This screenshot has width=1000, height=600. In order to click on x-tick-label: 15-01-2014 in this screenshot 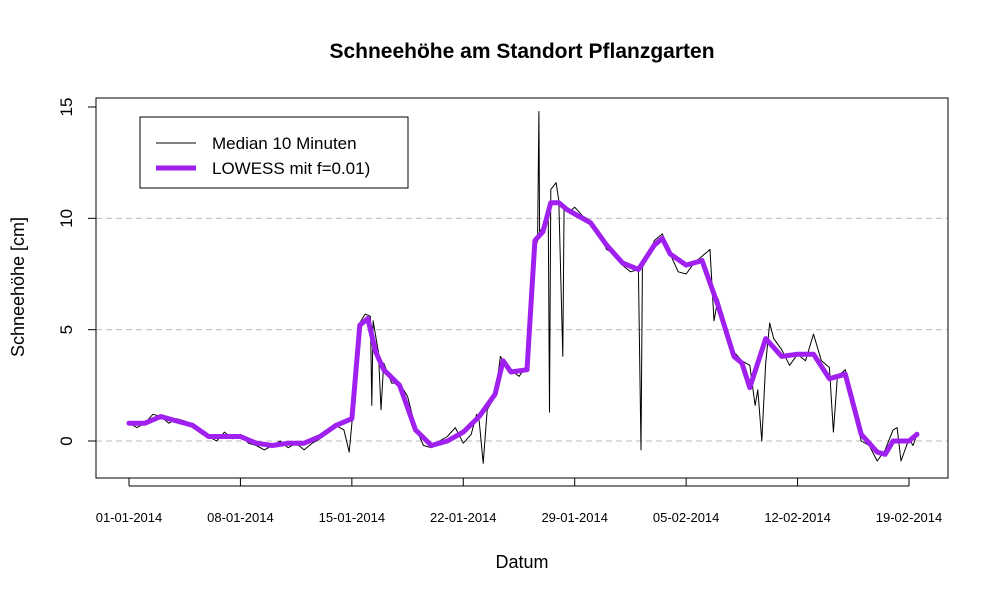, I will do `click(352, 517)`.